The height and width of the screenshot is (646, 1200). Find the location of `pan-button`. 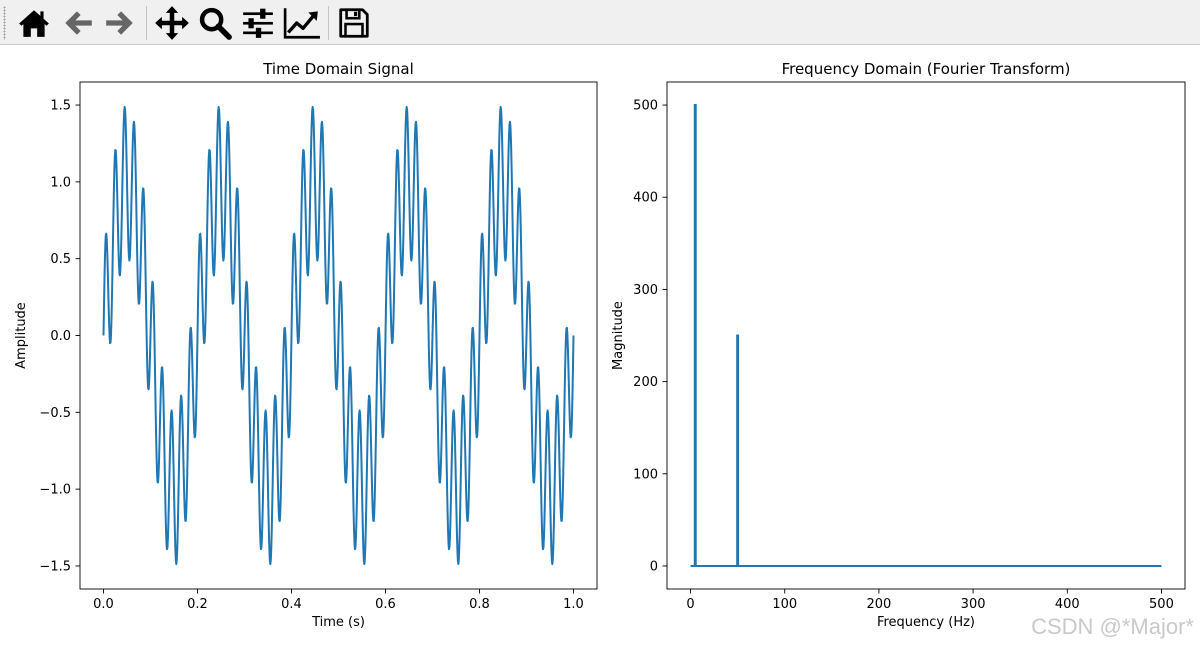

pan-button is located at coordinates (172, 23).